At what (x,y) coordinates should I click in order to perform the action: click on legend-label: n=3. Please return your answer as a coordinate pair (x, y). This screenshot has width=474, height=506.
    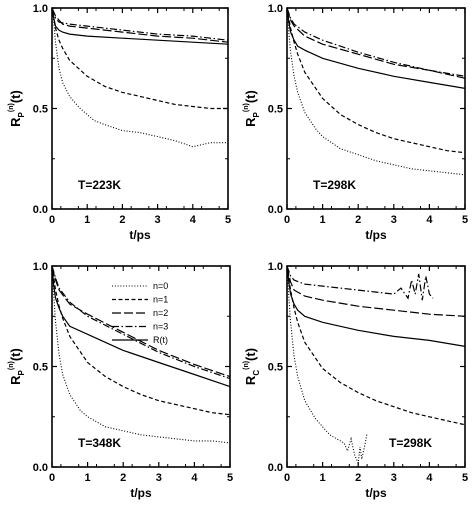
    Looking at the image, I should click on (160, 327).